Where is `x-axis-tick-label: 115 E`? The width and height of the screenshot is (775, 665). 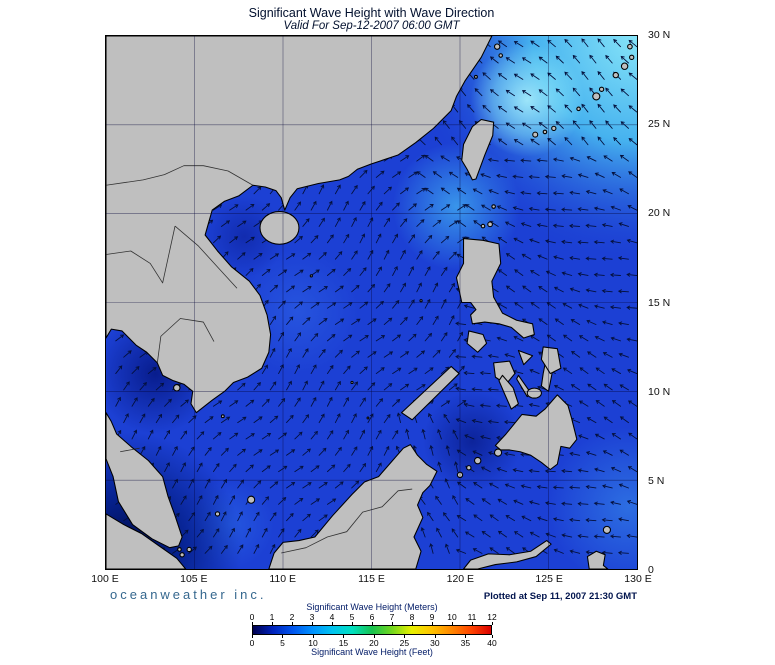
x-axis-tick-label: 115 E is located at coordinates (371, 579).